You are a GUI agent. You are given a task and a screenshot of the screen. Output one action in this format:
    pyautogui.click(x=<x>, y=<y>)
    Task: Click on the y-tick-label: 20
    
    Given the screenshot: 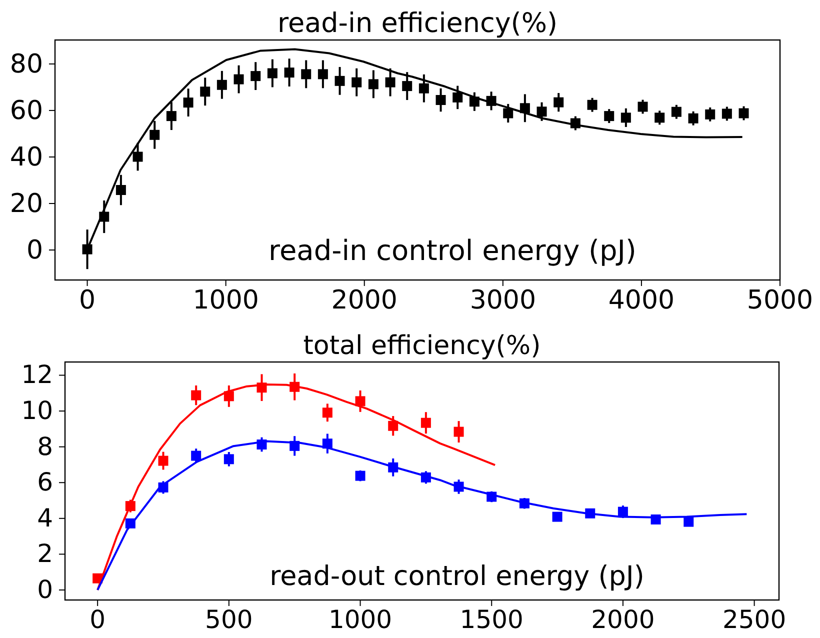 What is the action you would take?
    pyautogui.click(x=26, y=203)
    